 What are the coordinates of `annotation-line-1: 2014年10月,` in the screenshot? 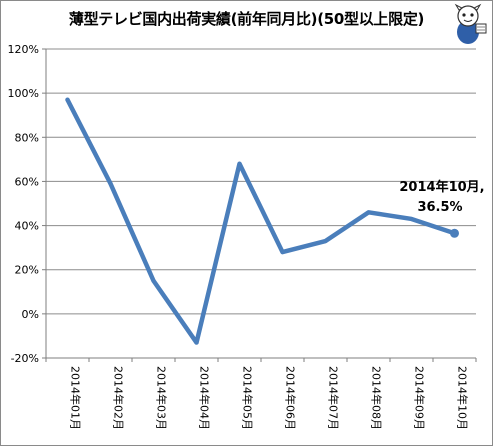 It's located at (441, 187).